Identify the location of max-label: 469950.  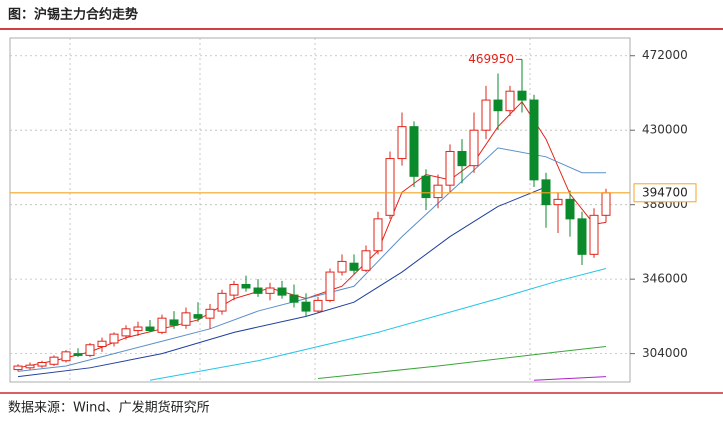
(491, 59).